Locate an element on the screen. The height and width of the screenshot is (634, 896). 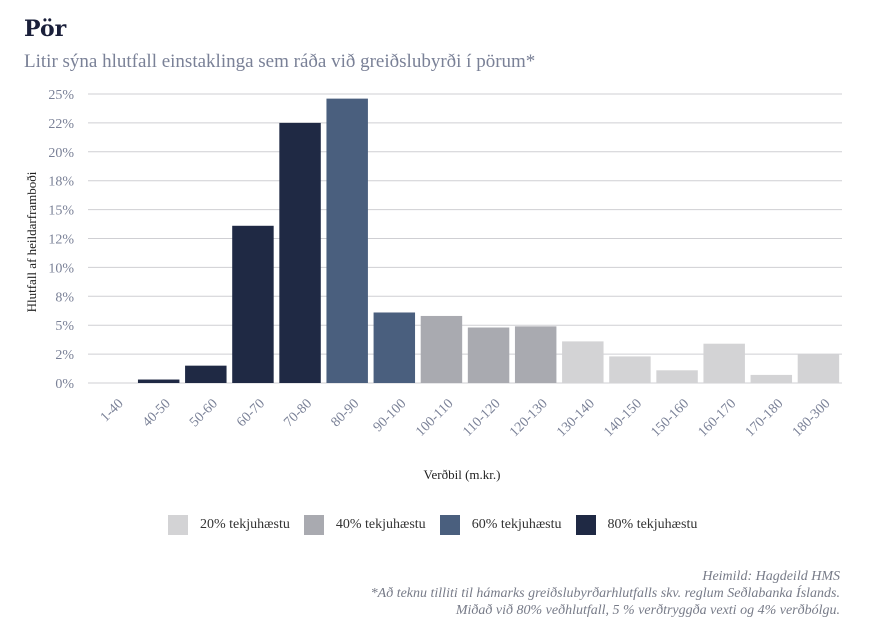
y-tick-label: 8% is located at coordinates (64, 297).